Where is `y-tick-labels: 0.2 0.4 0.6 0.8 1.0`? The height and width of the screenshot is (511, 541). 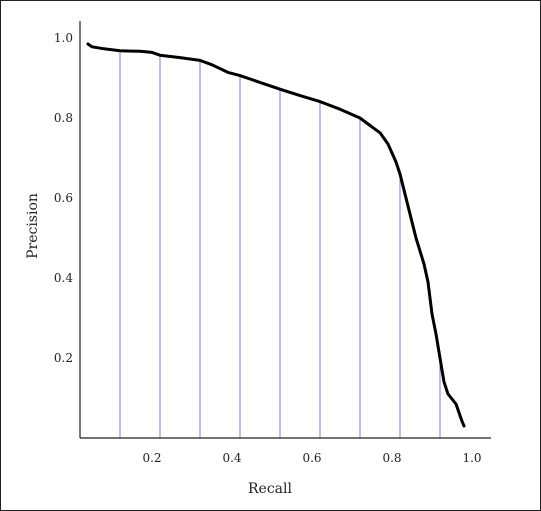 y-tick-labels: 0.2 0.4 0.6 0.8 1.0 is located at coordinates (63, 198).